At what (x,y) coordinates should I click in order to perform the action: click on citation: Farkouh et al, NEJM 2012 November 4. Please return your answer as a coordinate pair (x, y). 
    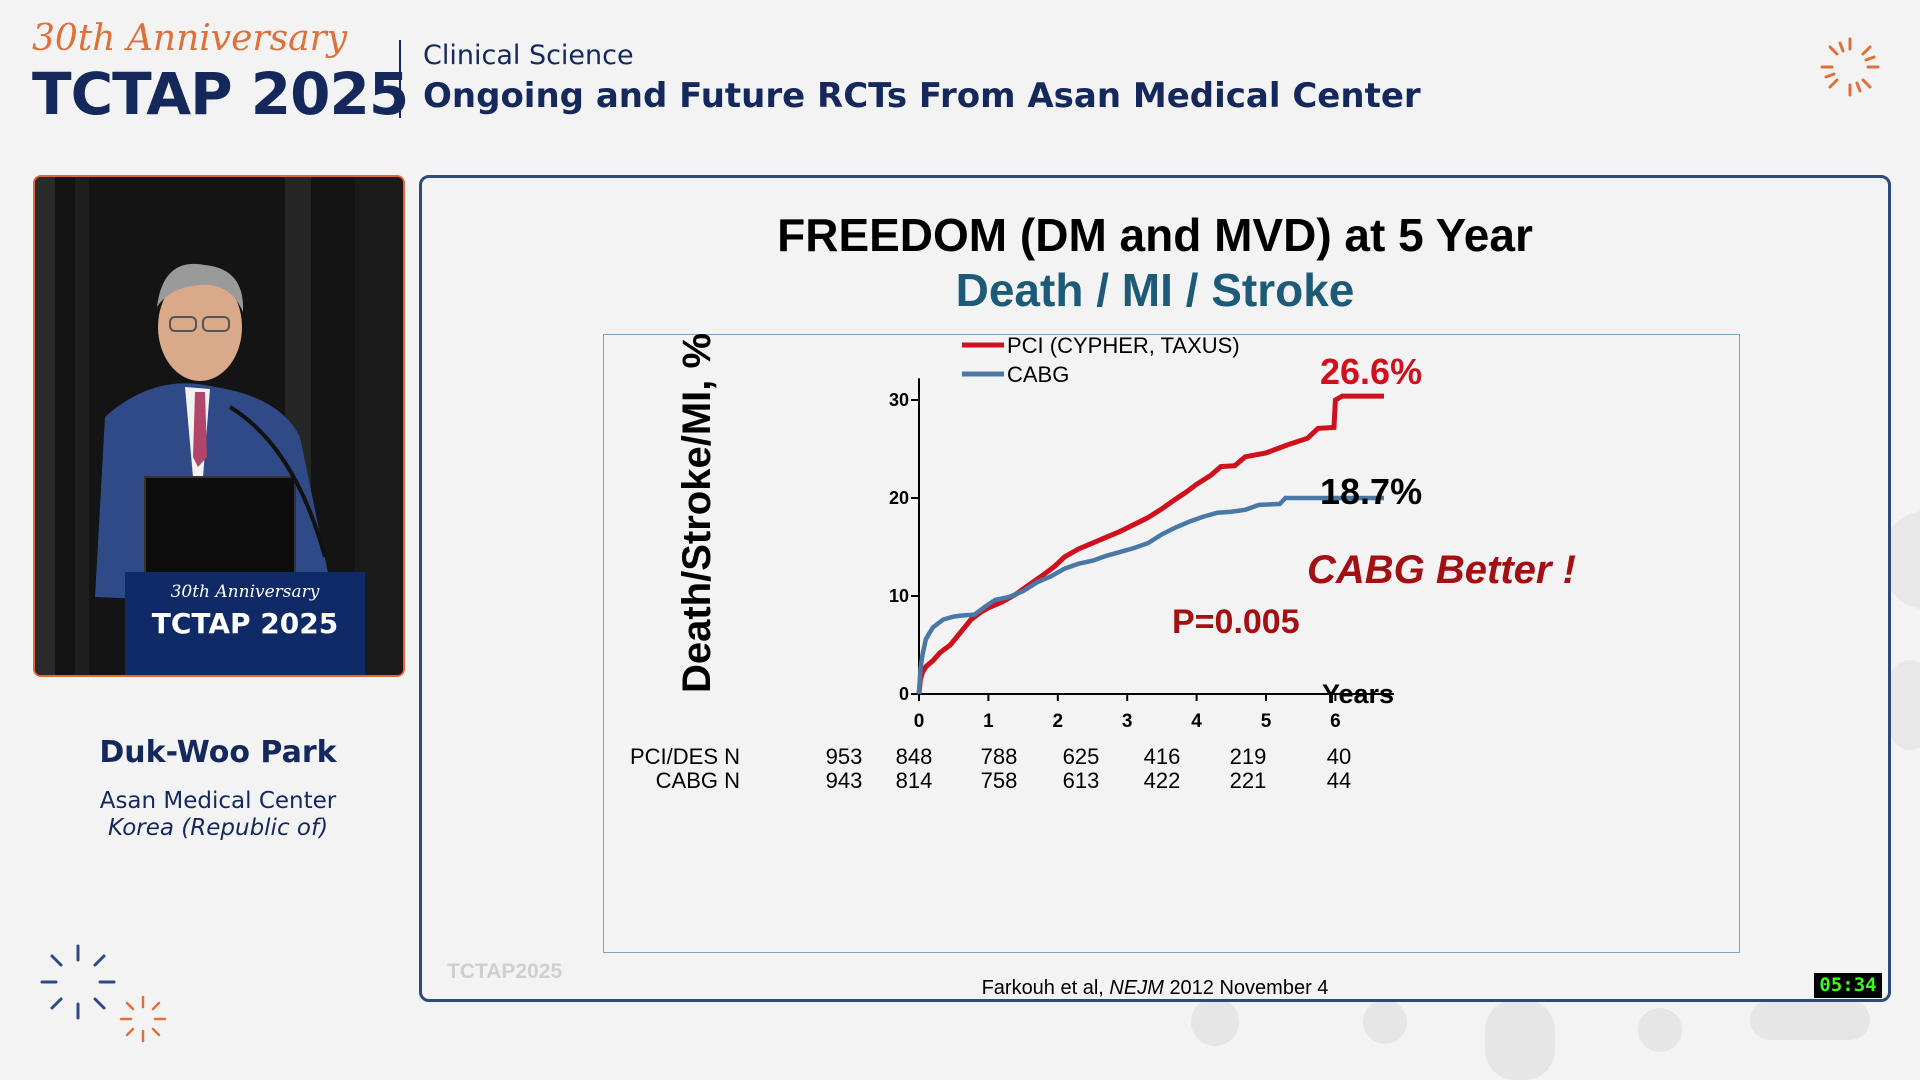
    Looking at the image, I should click on (1155, 988).